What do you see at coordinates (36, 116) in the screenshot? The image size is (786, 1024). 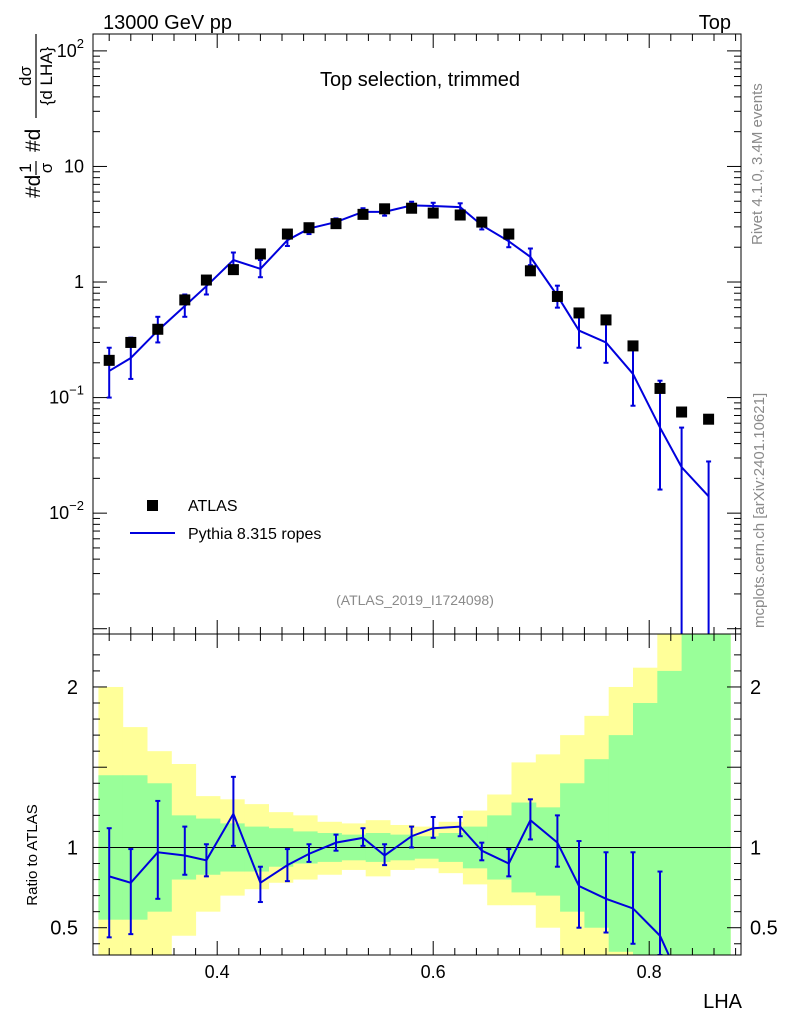 I see `top-y-axis-label: #d 1 σ #d dσ {d LHA}` at bounding box center [36, 116].